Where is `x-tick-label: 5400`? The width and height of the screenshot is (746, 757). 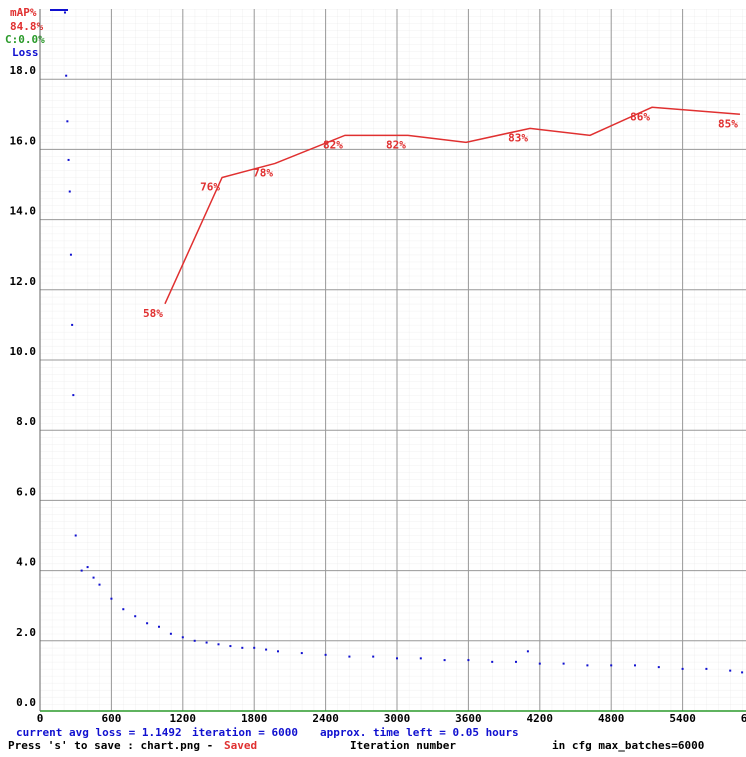 x-tick-label: 5400 is located at coordinates (682, 718).